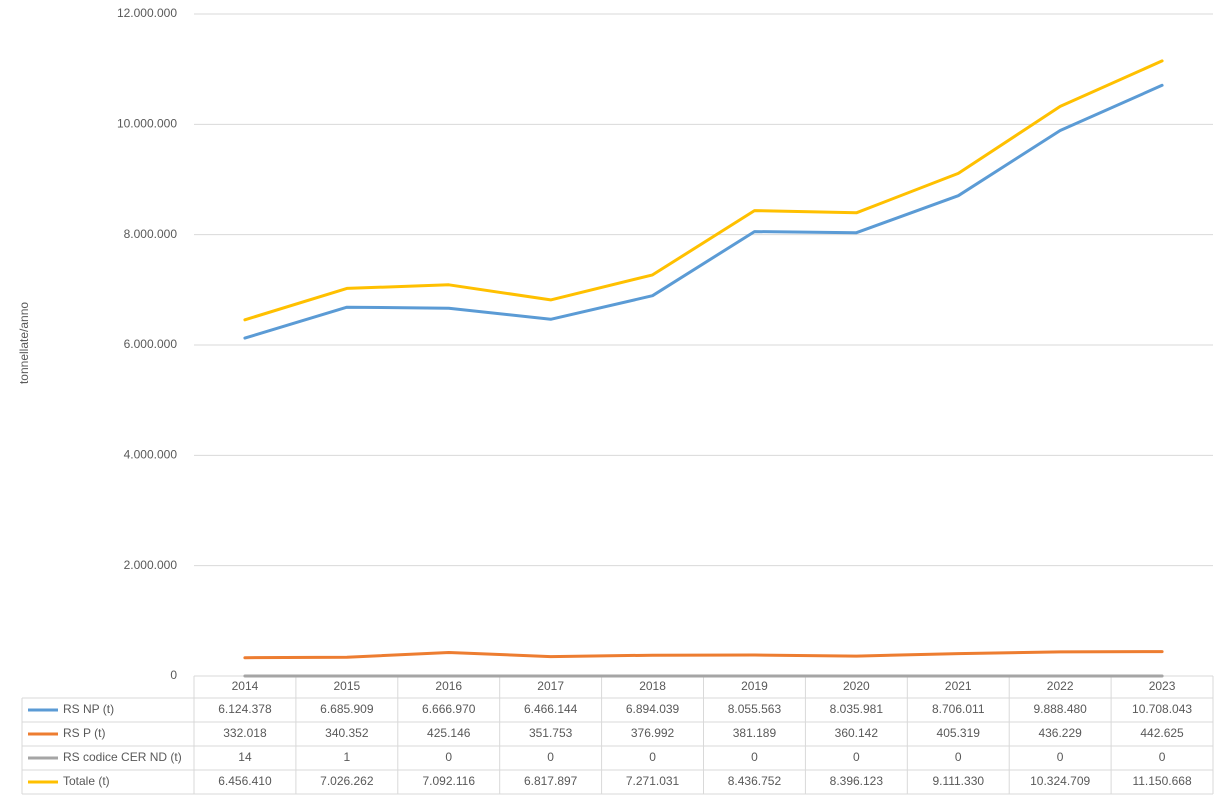 The width and height of the screenshot is (1224, 802). What do you see at coordinates (703, 655) in the screenshot?
I see `series-line` at bounding box center [703, 655].